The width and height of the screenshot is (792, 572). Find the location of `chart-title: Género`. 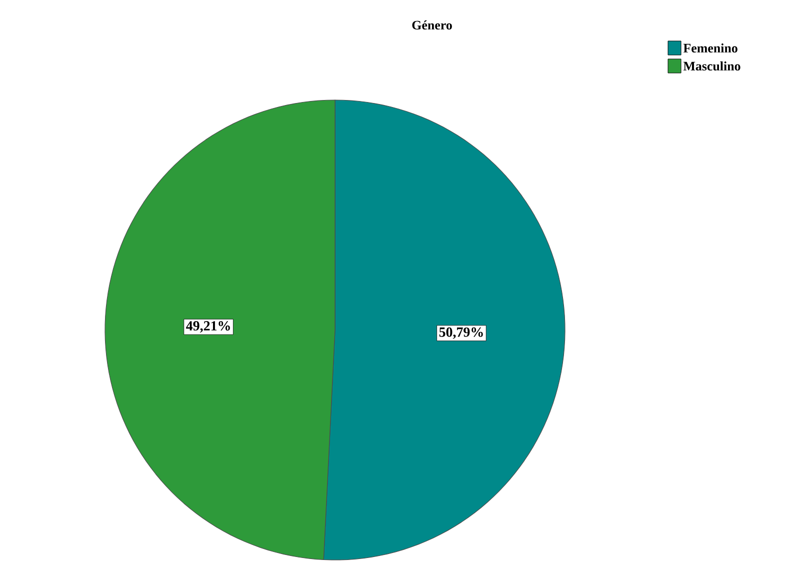

chart-title: Género is located at coordinates (432, 25).